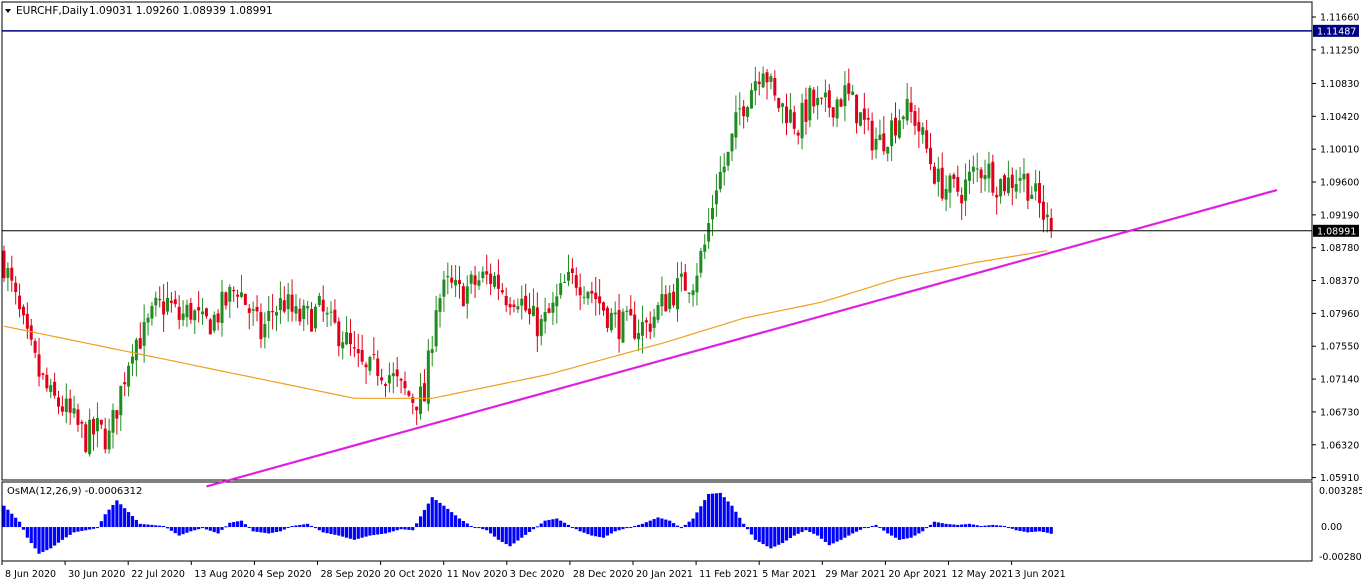  I want to click on current-price-label: 1.08991, so click(1336, 231).